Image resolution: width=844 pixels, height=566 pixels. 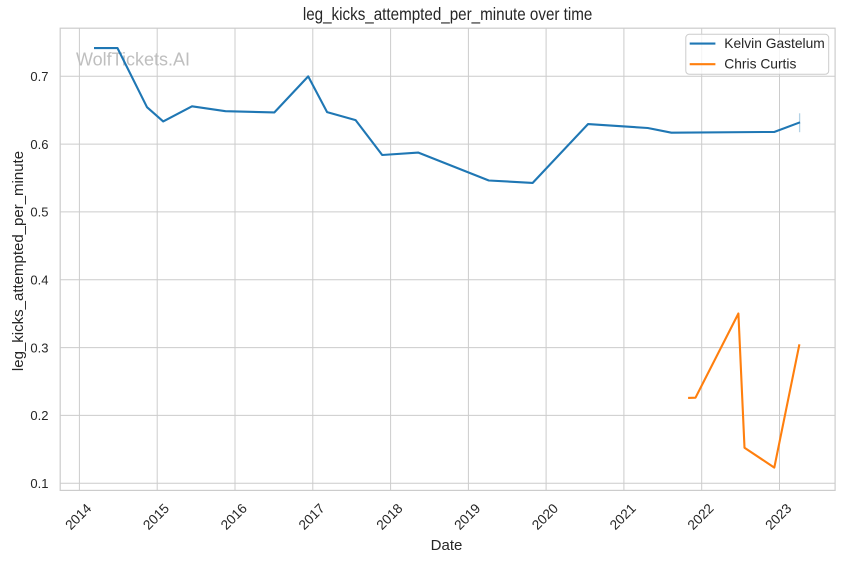 I want to click on svg-text: Chris Curtis, so click(x=760, y=64).